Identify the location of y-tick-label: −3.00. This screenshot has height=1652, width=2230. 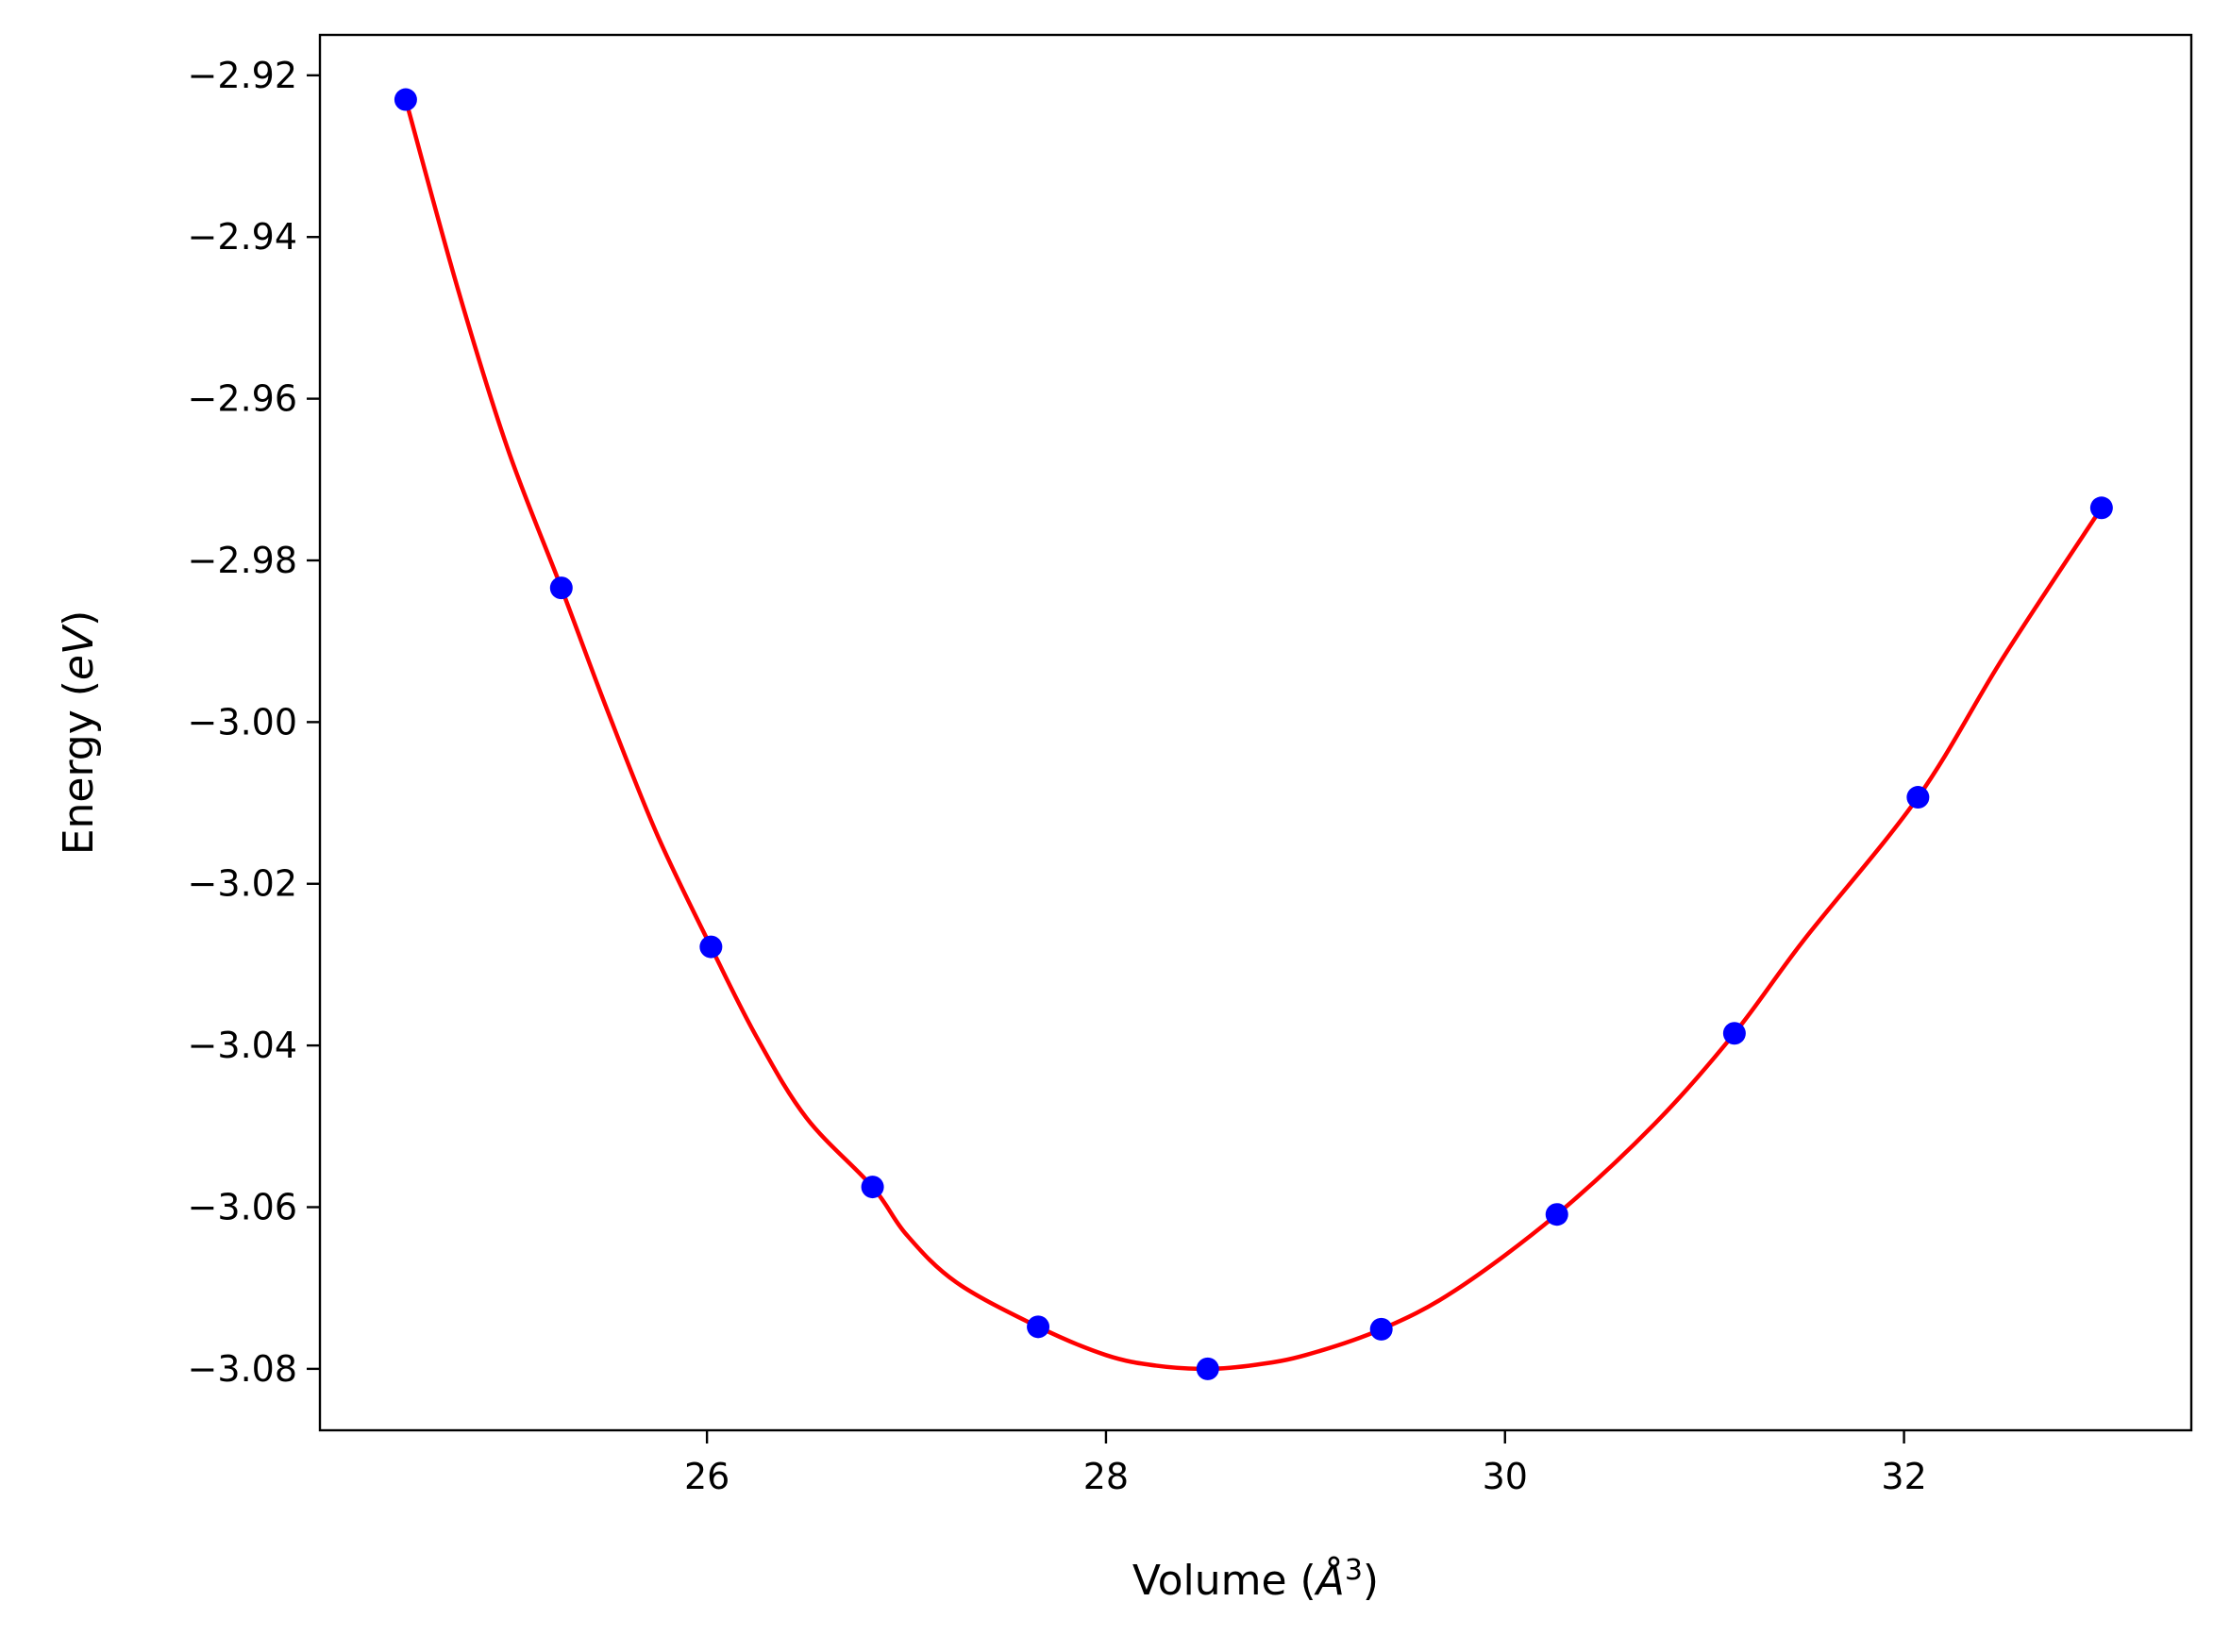
(242, 722).